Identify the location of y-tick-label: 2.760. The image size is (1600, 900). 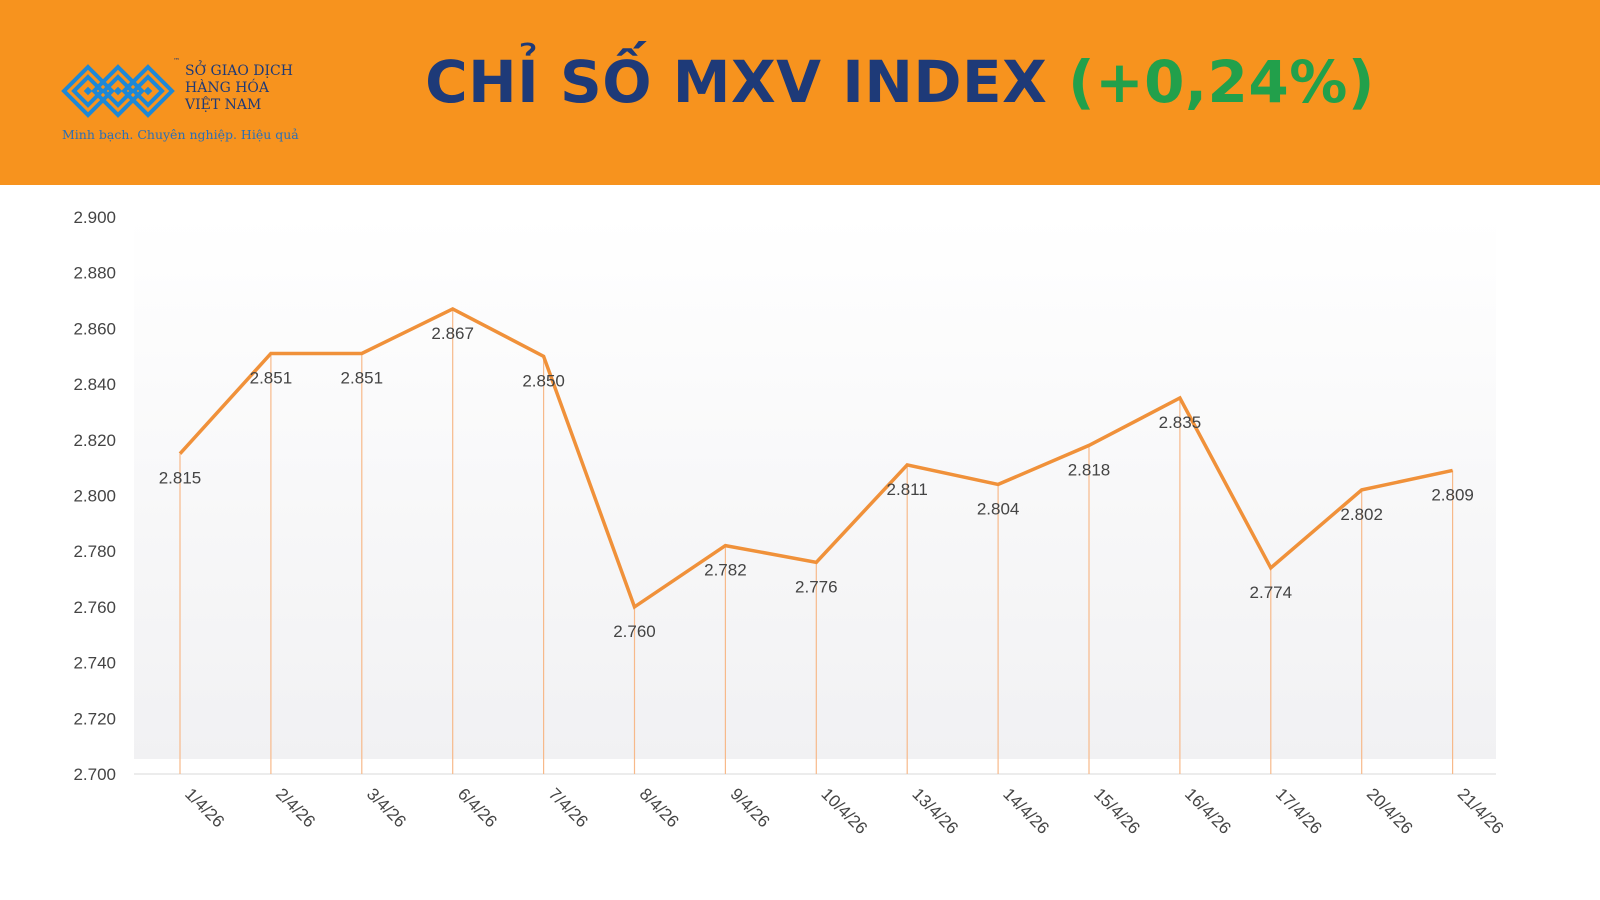
(94, 607).